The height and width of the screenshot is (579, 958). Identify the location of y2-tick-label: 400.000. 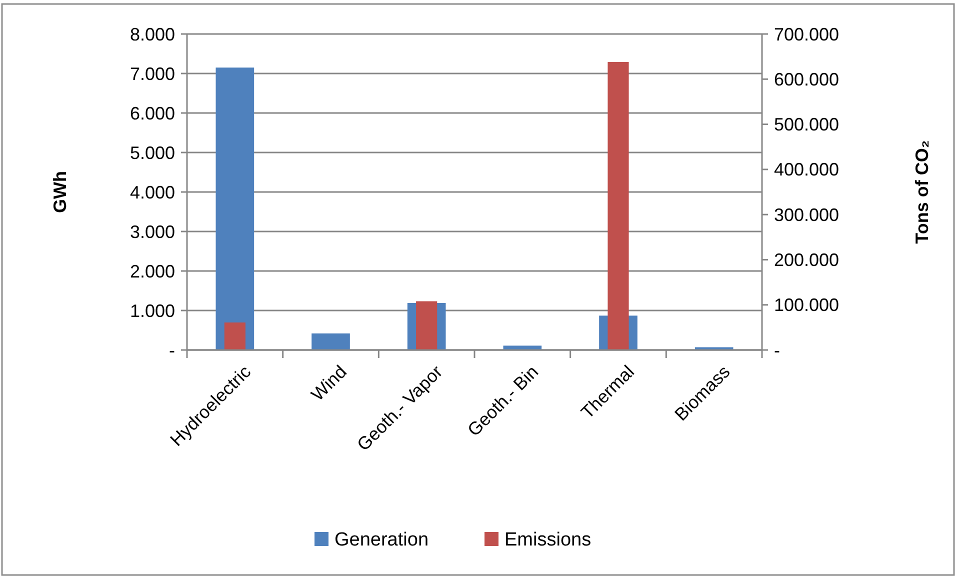
(807, 170).